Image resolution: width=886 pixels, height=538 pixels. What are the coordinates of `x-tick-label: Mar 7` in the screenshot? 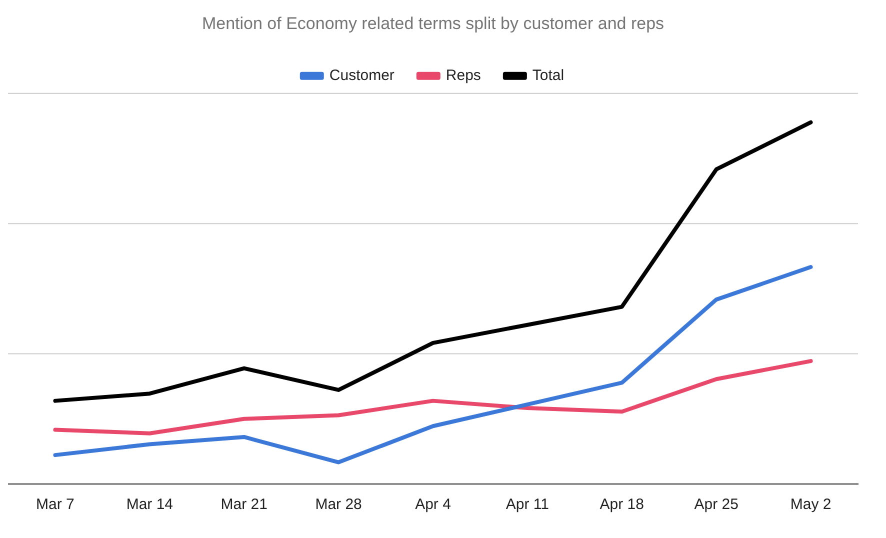 It's located at (55, 505).